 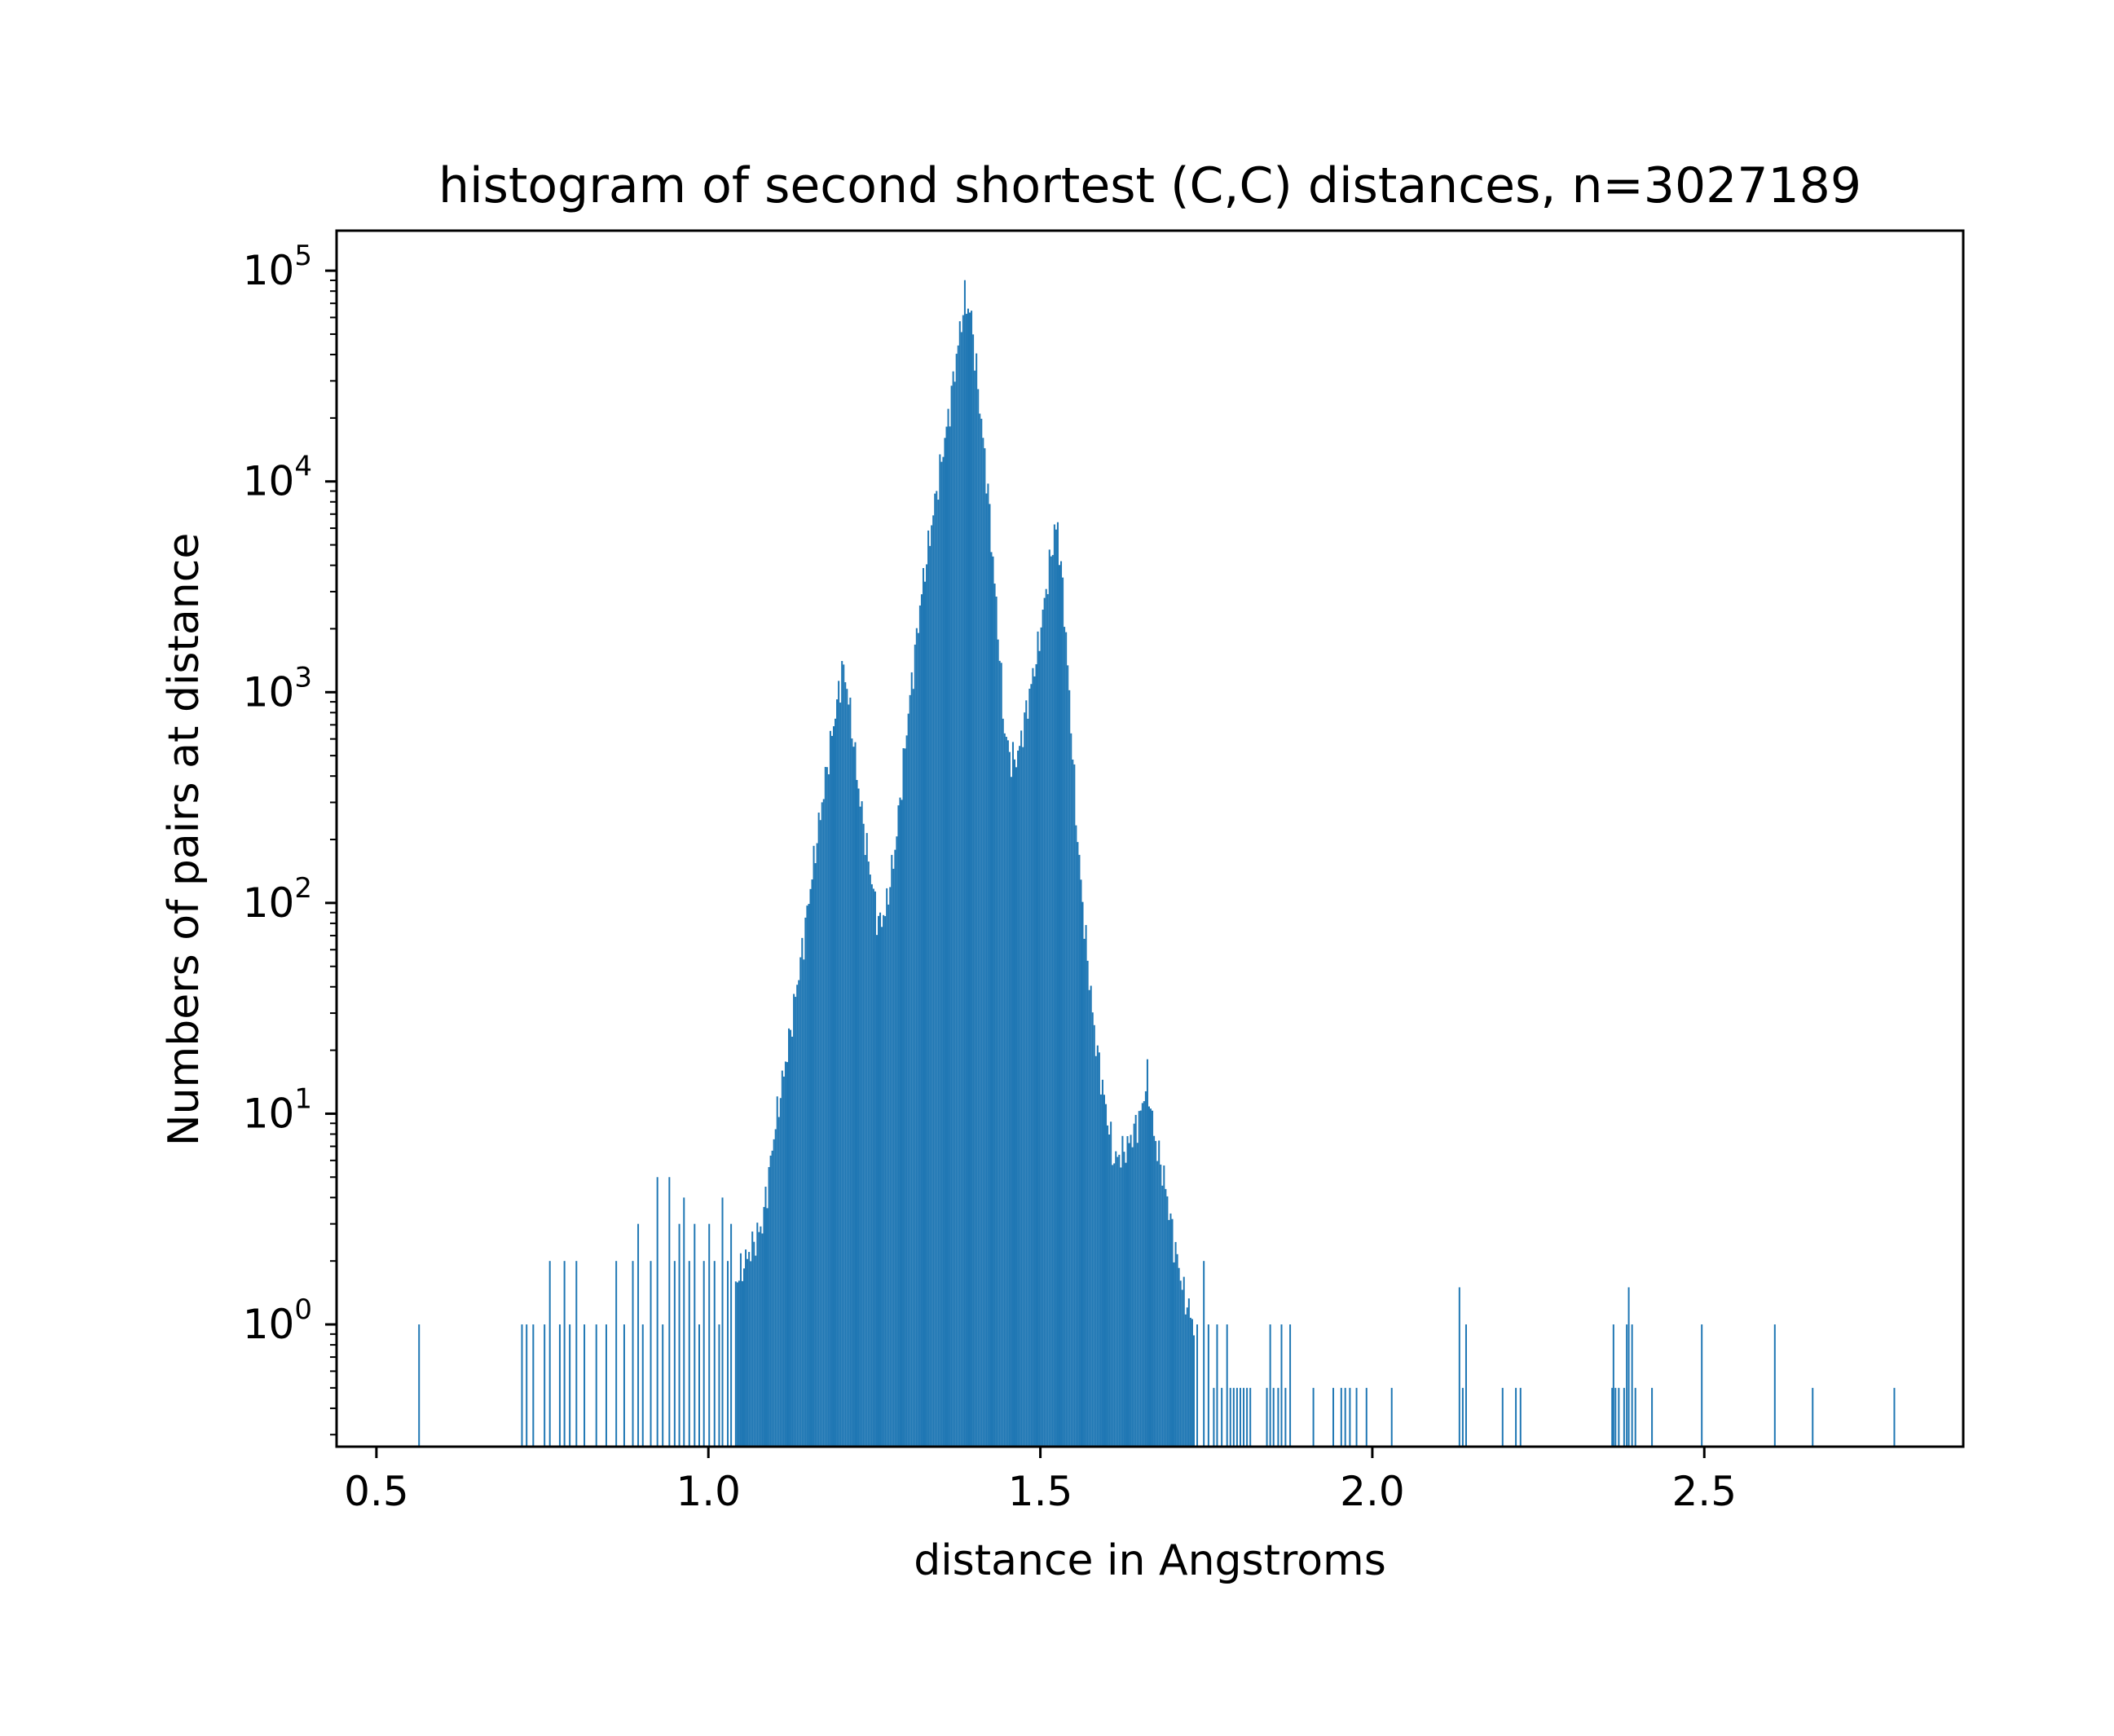 I want to click on y-axis-minor-ticks, so click(x=333, y=857).